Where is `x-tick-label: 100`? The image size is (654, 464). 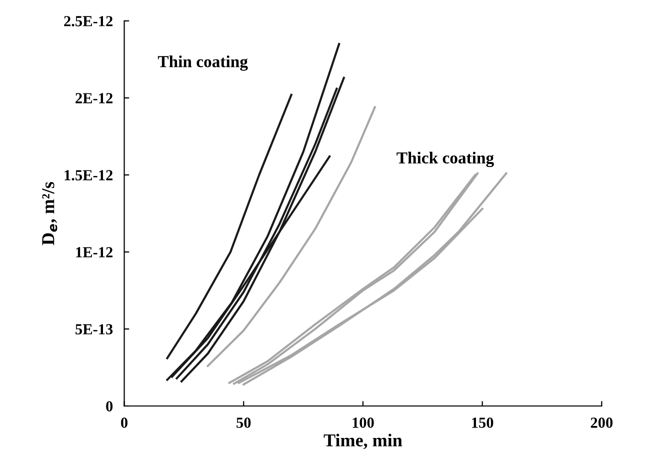 x-tick-label: 100 is located at coordinates (363, 423).